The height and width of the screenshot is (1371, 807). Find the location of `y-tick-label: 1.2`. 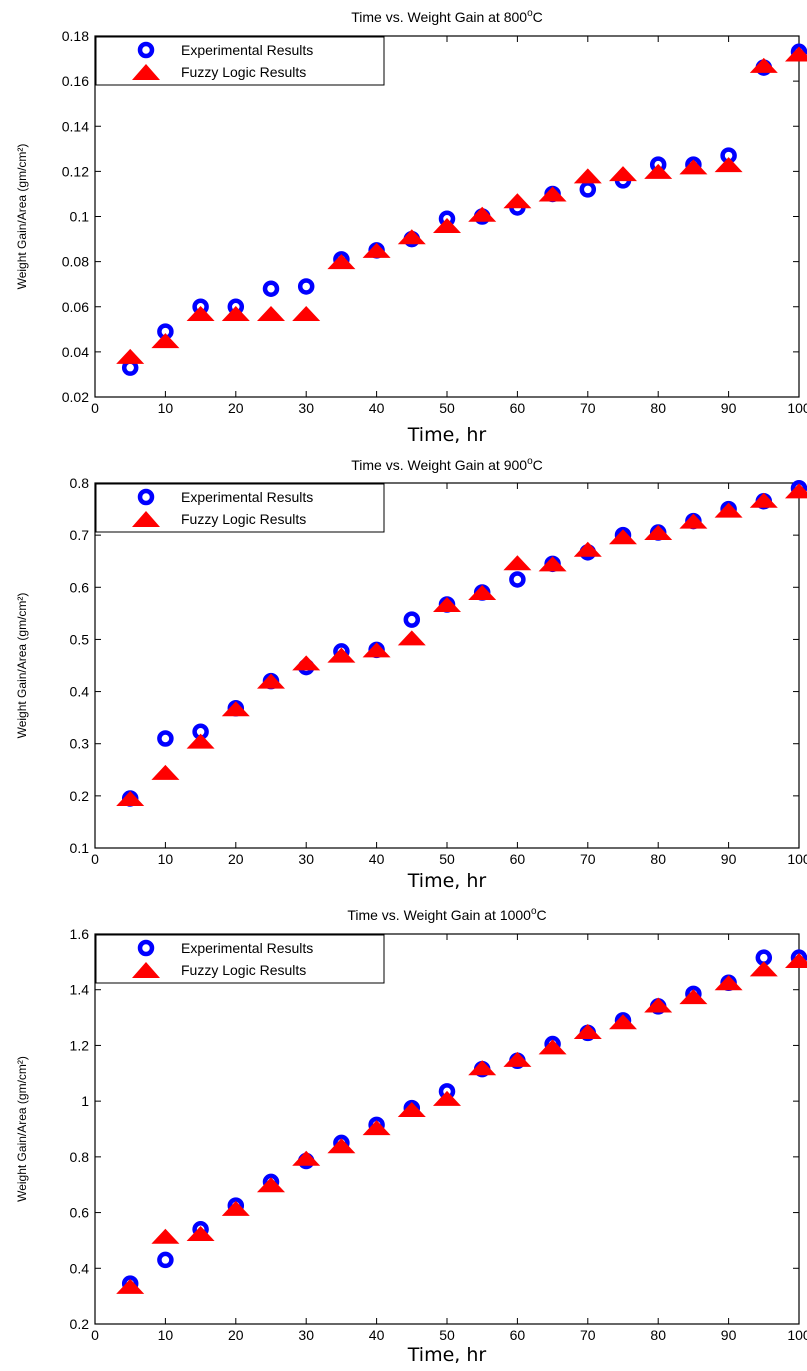

y-tick-label: 1.2 is located at coordinates (80, 1045).